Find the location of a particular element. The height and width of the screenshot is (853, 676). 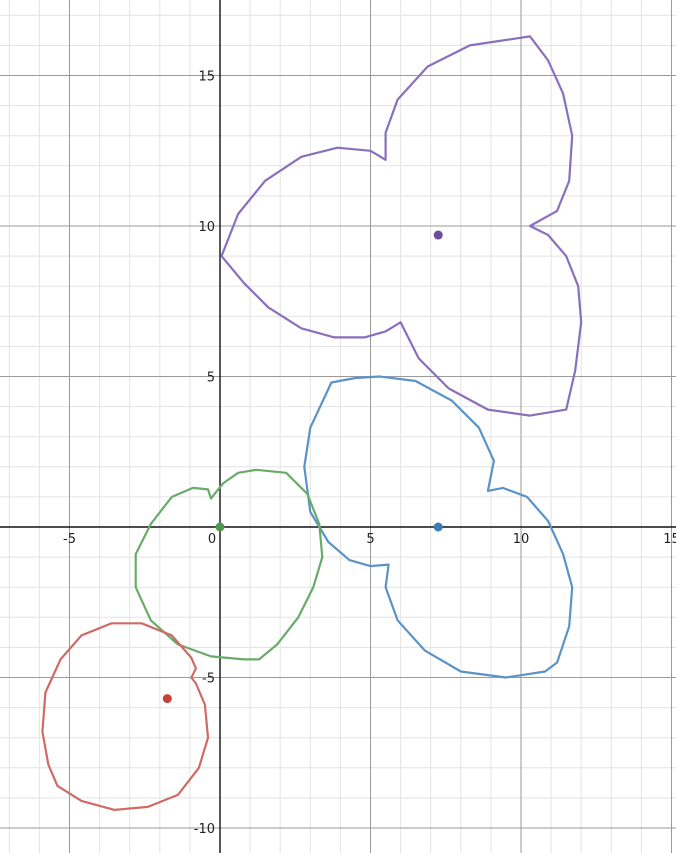

x-tick-label: 15 is located at coordinates (669, 539).